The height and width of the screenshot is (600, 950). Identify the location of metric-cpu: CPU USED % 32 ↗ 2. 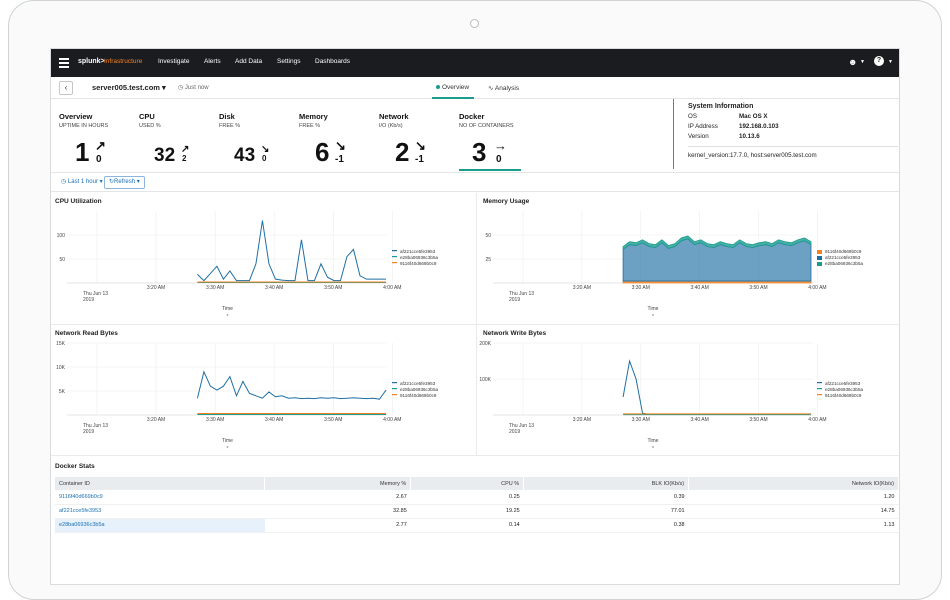
(178, 139).